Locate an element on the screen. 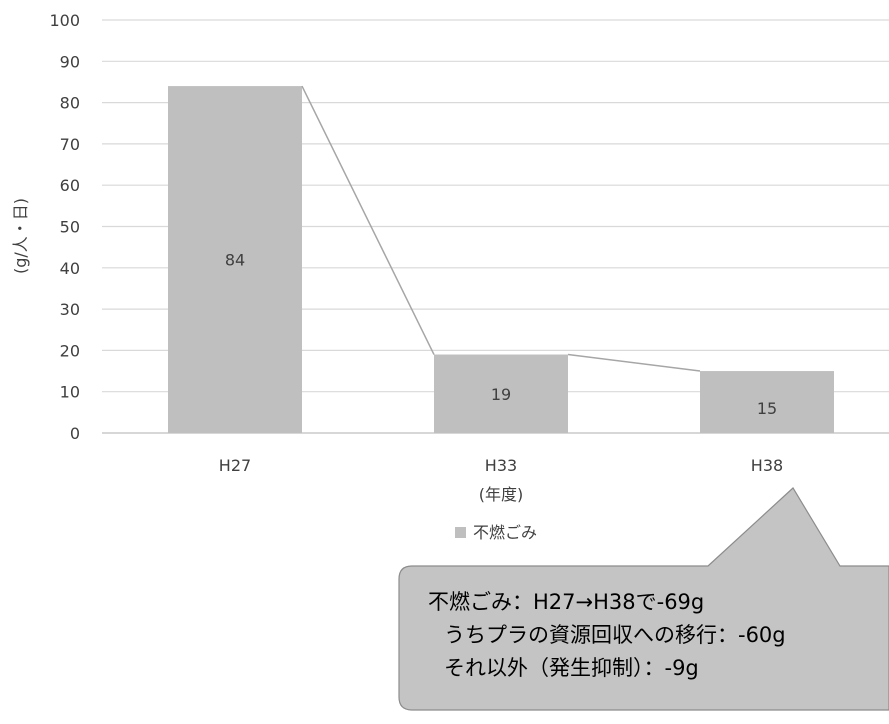 This screenshot has height=724, width=889. legend-label: 不燃ごみ is located at coordinates (505, 532).